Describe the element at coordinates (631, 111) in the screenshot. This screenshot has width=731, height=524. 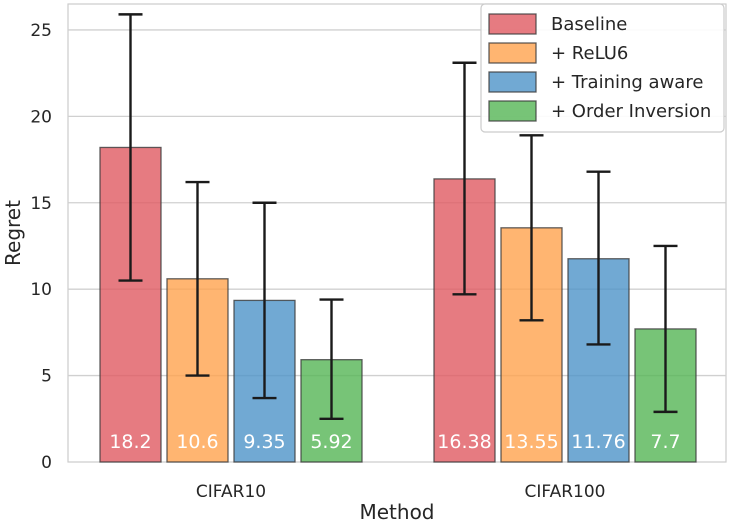
I see `legend-label: + Order Inversion` at that location.